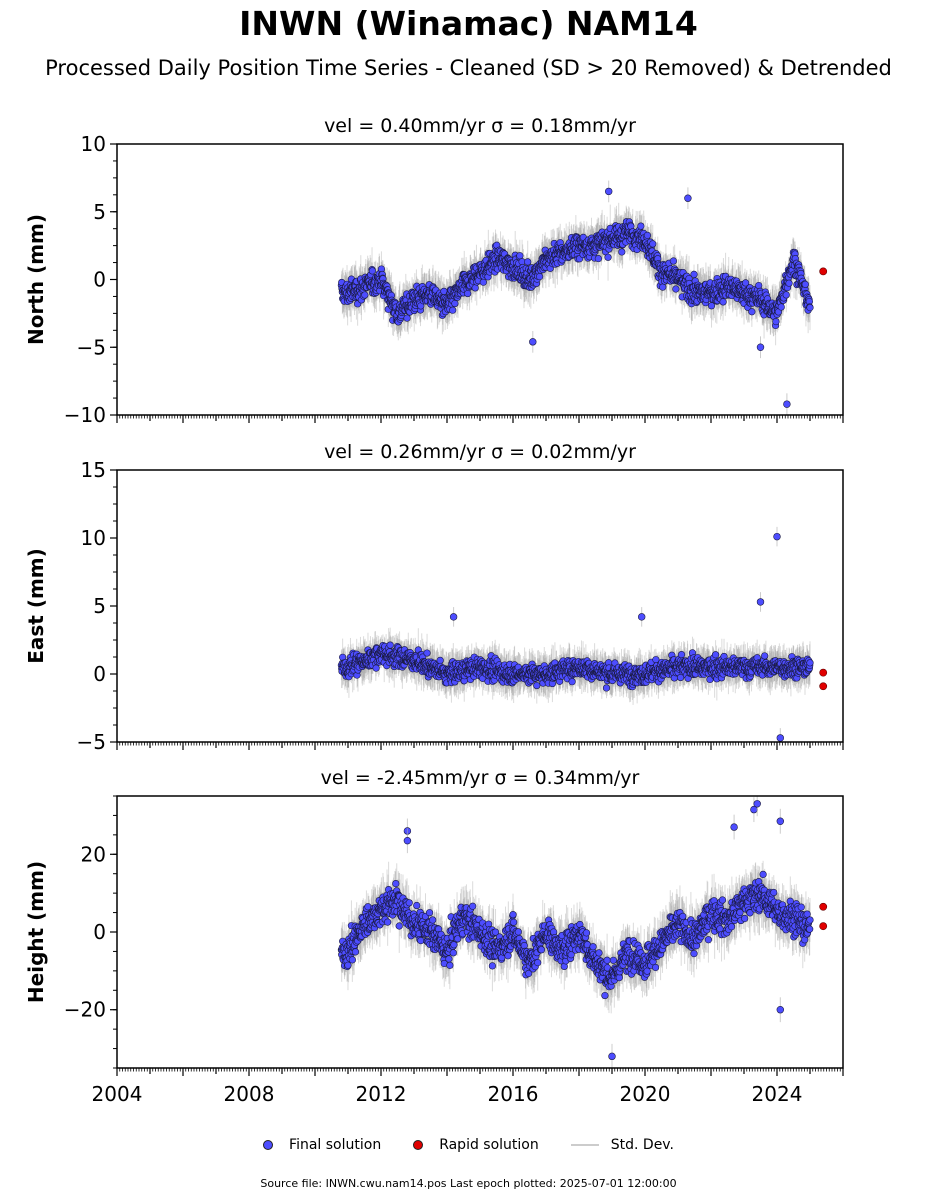  Describe the element at coordinates (91, 347) in the screenshot. I see `y-tick-label: −5` at that location.